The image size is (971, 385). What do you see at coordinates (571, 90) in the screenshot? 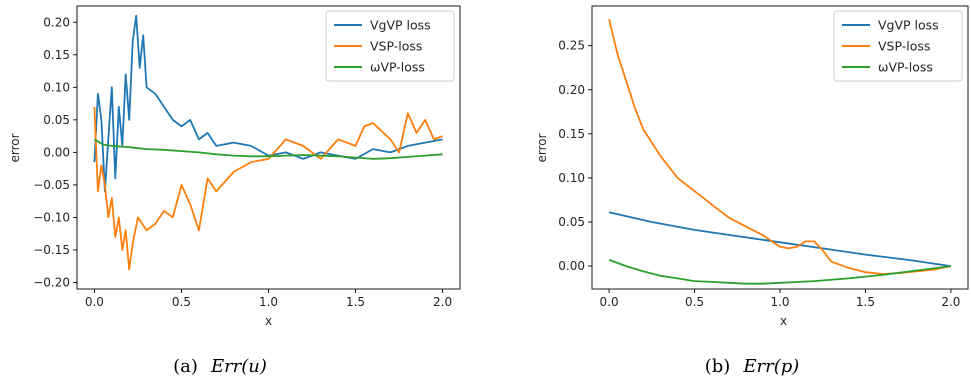
I see `panel-b-y-tick-label: 0.20` at bounding box center [571, 90].